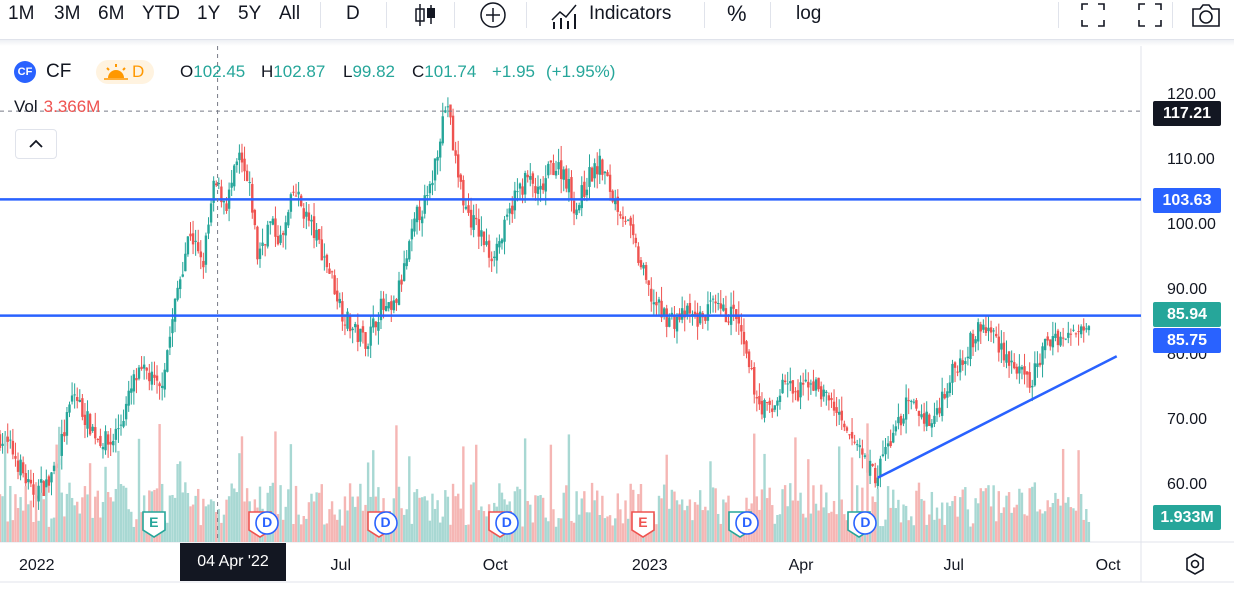 The image size is (1234, 595). What do you see at coordinates (493, 16) in the screenshot?
I see `compare-plus-icon` at bounding box center [493, 16].